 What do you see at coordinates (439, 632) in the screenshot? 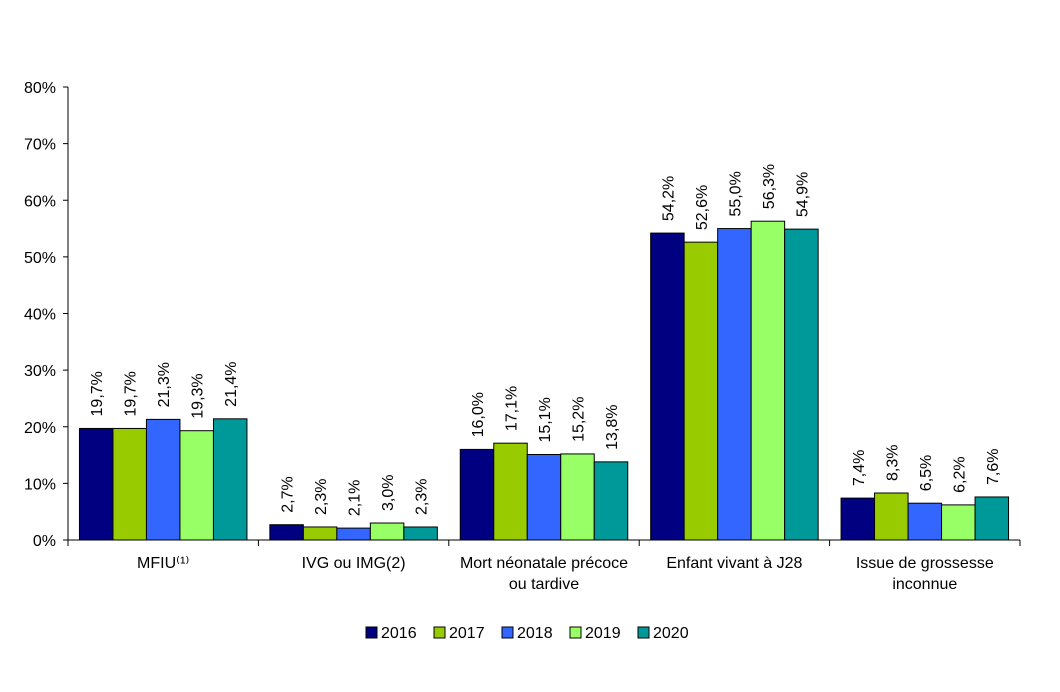
I see `legend-swatch-2017` at bounding box center [439, 632].